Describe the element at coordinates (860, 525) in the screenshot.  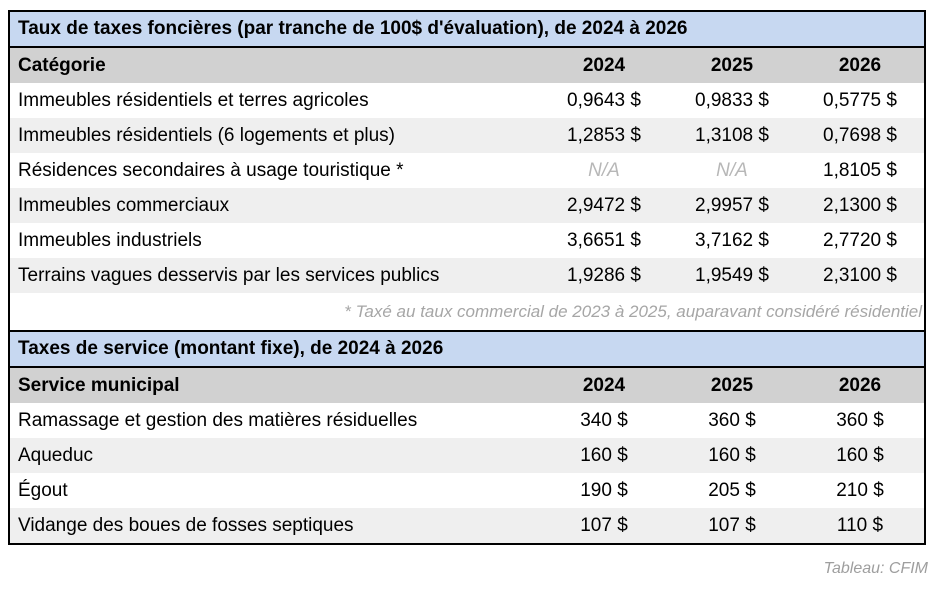
I see `value-cell: 110 $` at that location.